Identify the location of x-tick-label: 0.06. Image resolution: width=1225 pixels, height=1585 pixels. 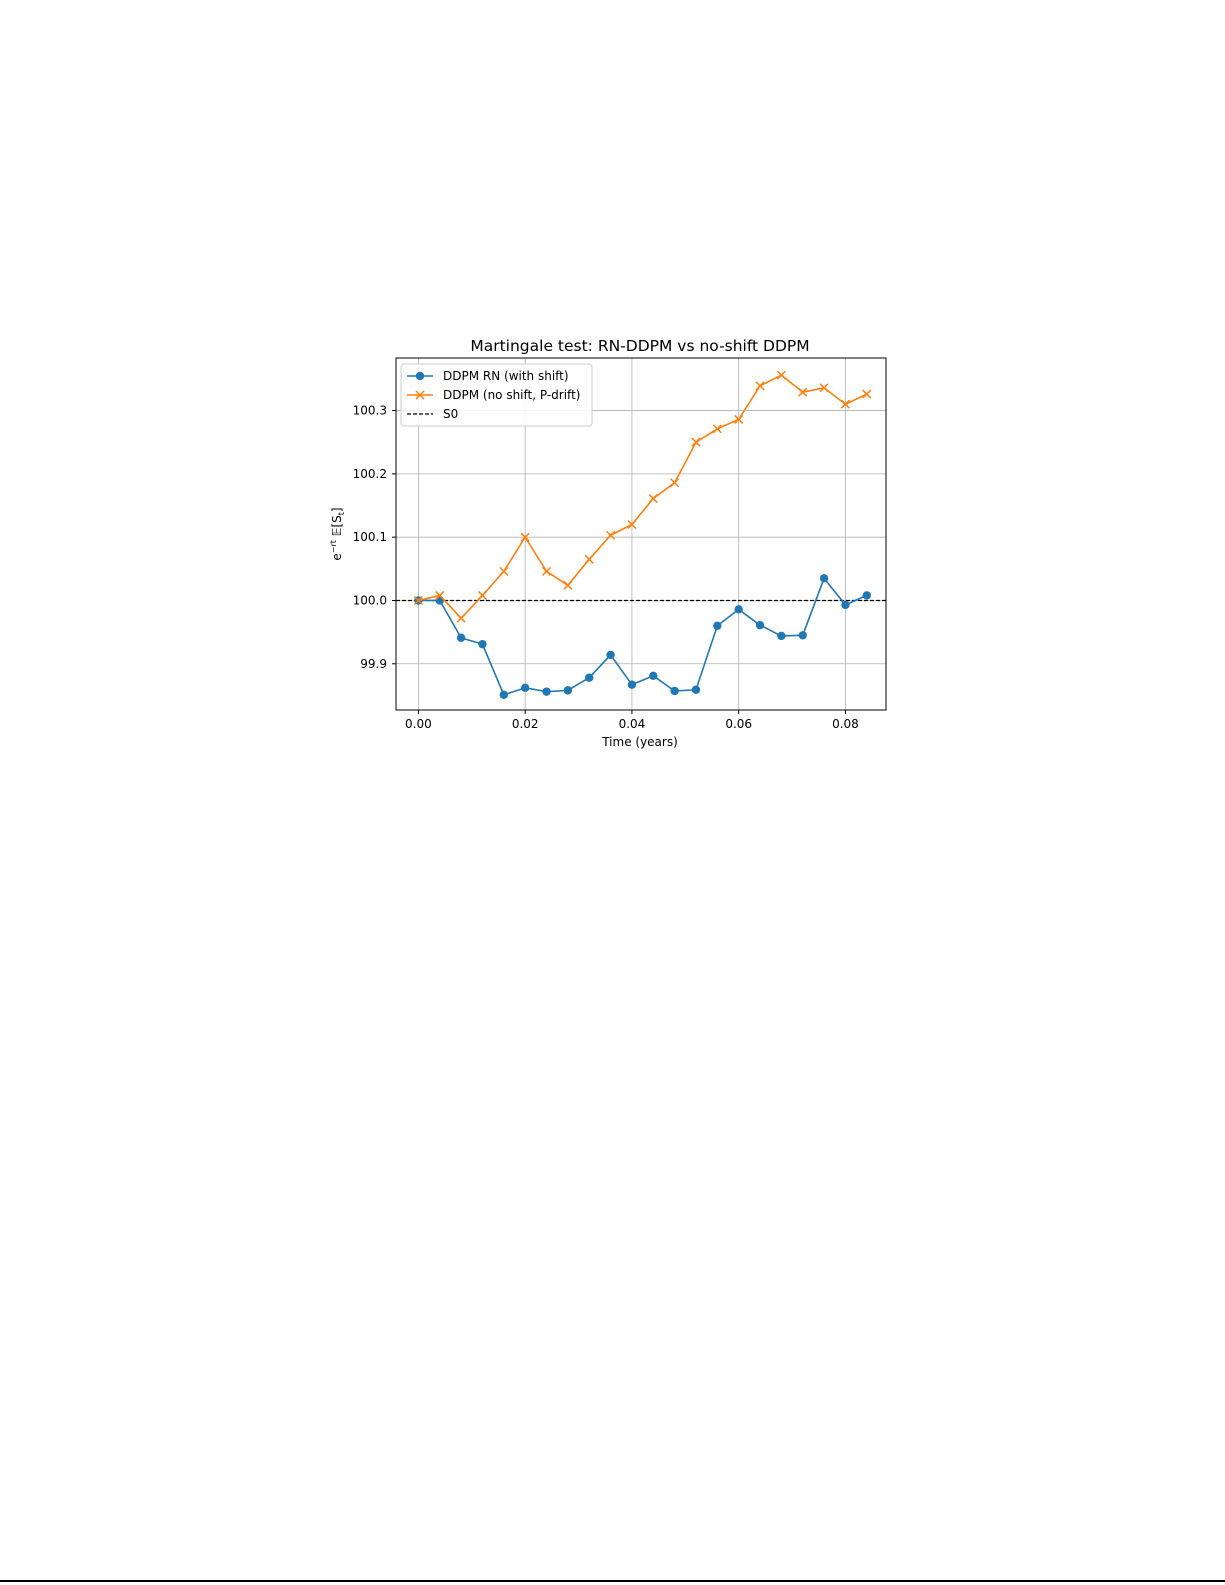
(738, 724).